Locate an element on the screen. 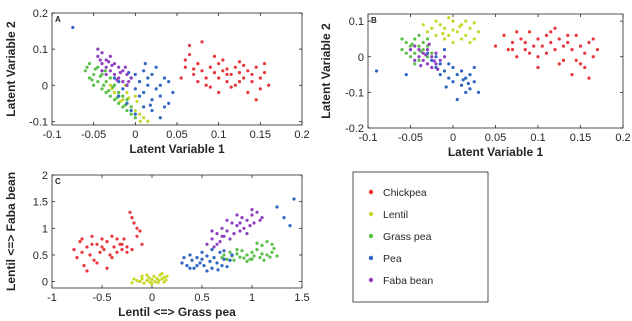  y-tick-label: -0.1 is located at coordinates (354, 93).